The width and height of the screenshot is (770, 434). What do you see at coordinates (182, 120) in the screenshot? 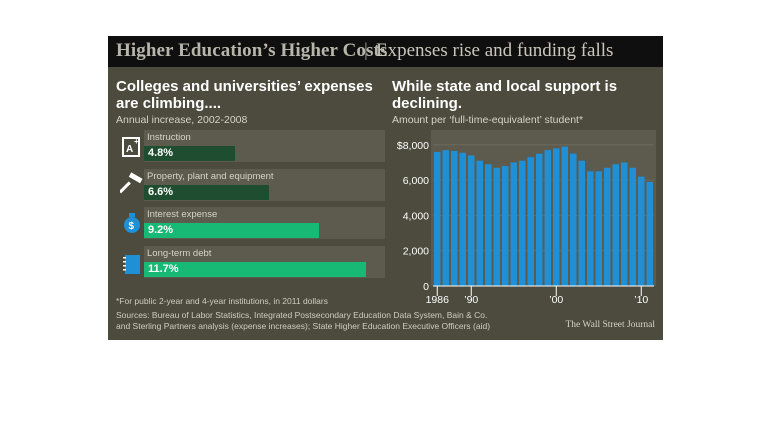
I see `left-panel-subtitle: Annual increase, 2002-2008` at bounding box center [182, 120].